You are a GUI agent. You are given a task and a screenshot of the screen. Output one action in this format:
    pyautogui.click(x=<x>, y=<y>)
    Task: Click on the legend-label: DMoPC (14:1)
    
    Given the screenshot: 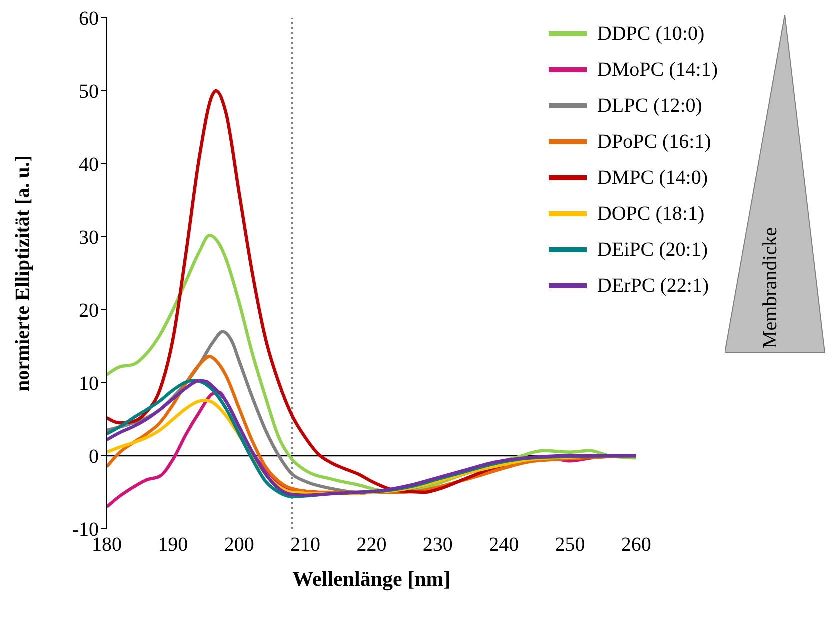 What is the action you would take?
    pyautogui.click(x=657, y=70)
    